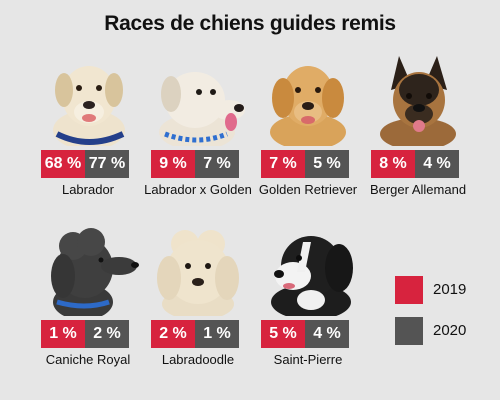 The image size is (500, 400). What do you see at coordinates (63, 334) in the screenshot?
I see `value-2019-caniche-royal: 1 %` at bounding box center [63, 334].